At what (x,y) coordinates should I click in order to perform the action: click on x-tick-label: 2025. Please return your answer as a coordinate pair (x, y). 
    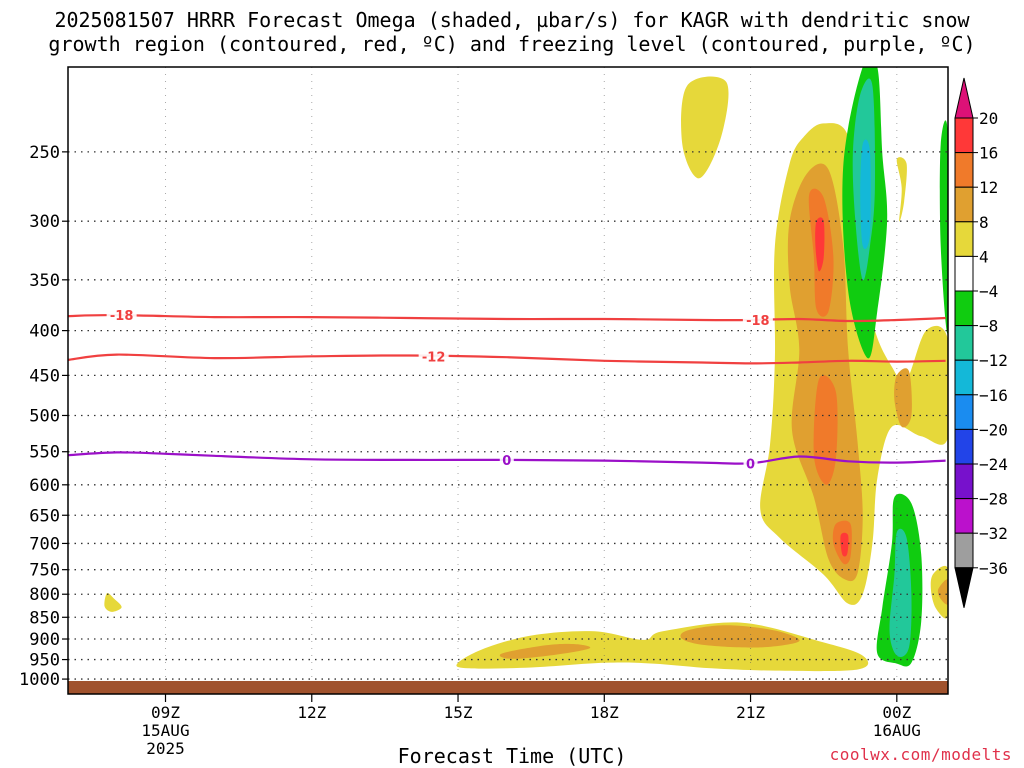
    Looking at the image, I should click on (165, 748).